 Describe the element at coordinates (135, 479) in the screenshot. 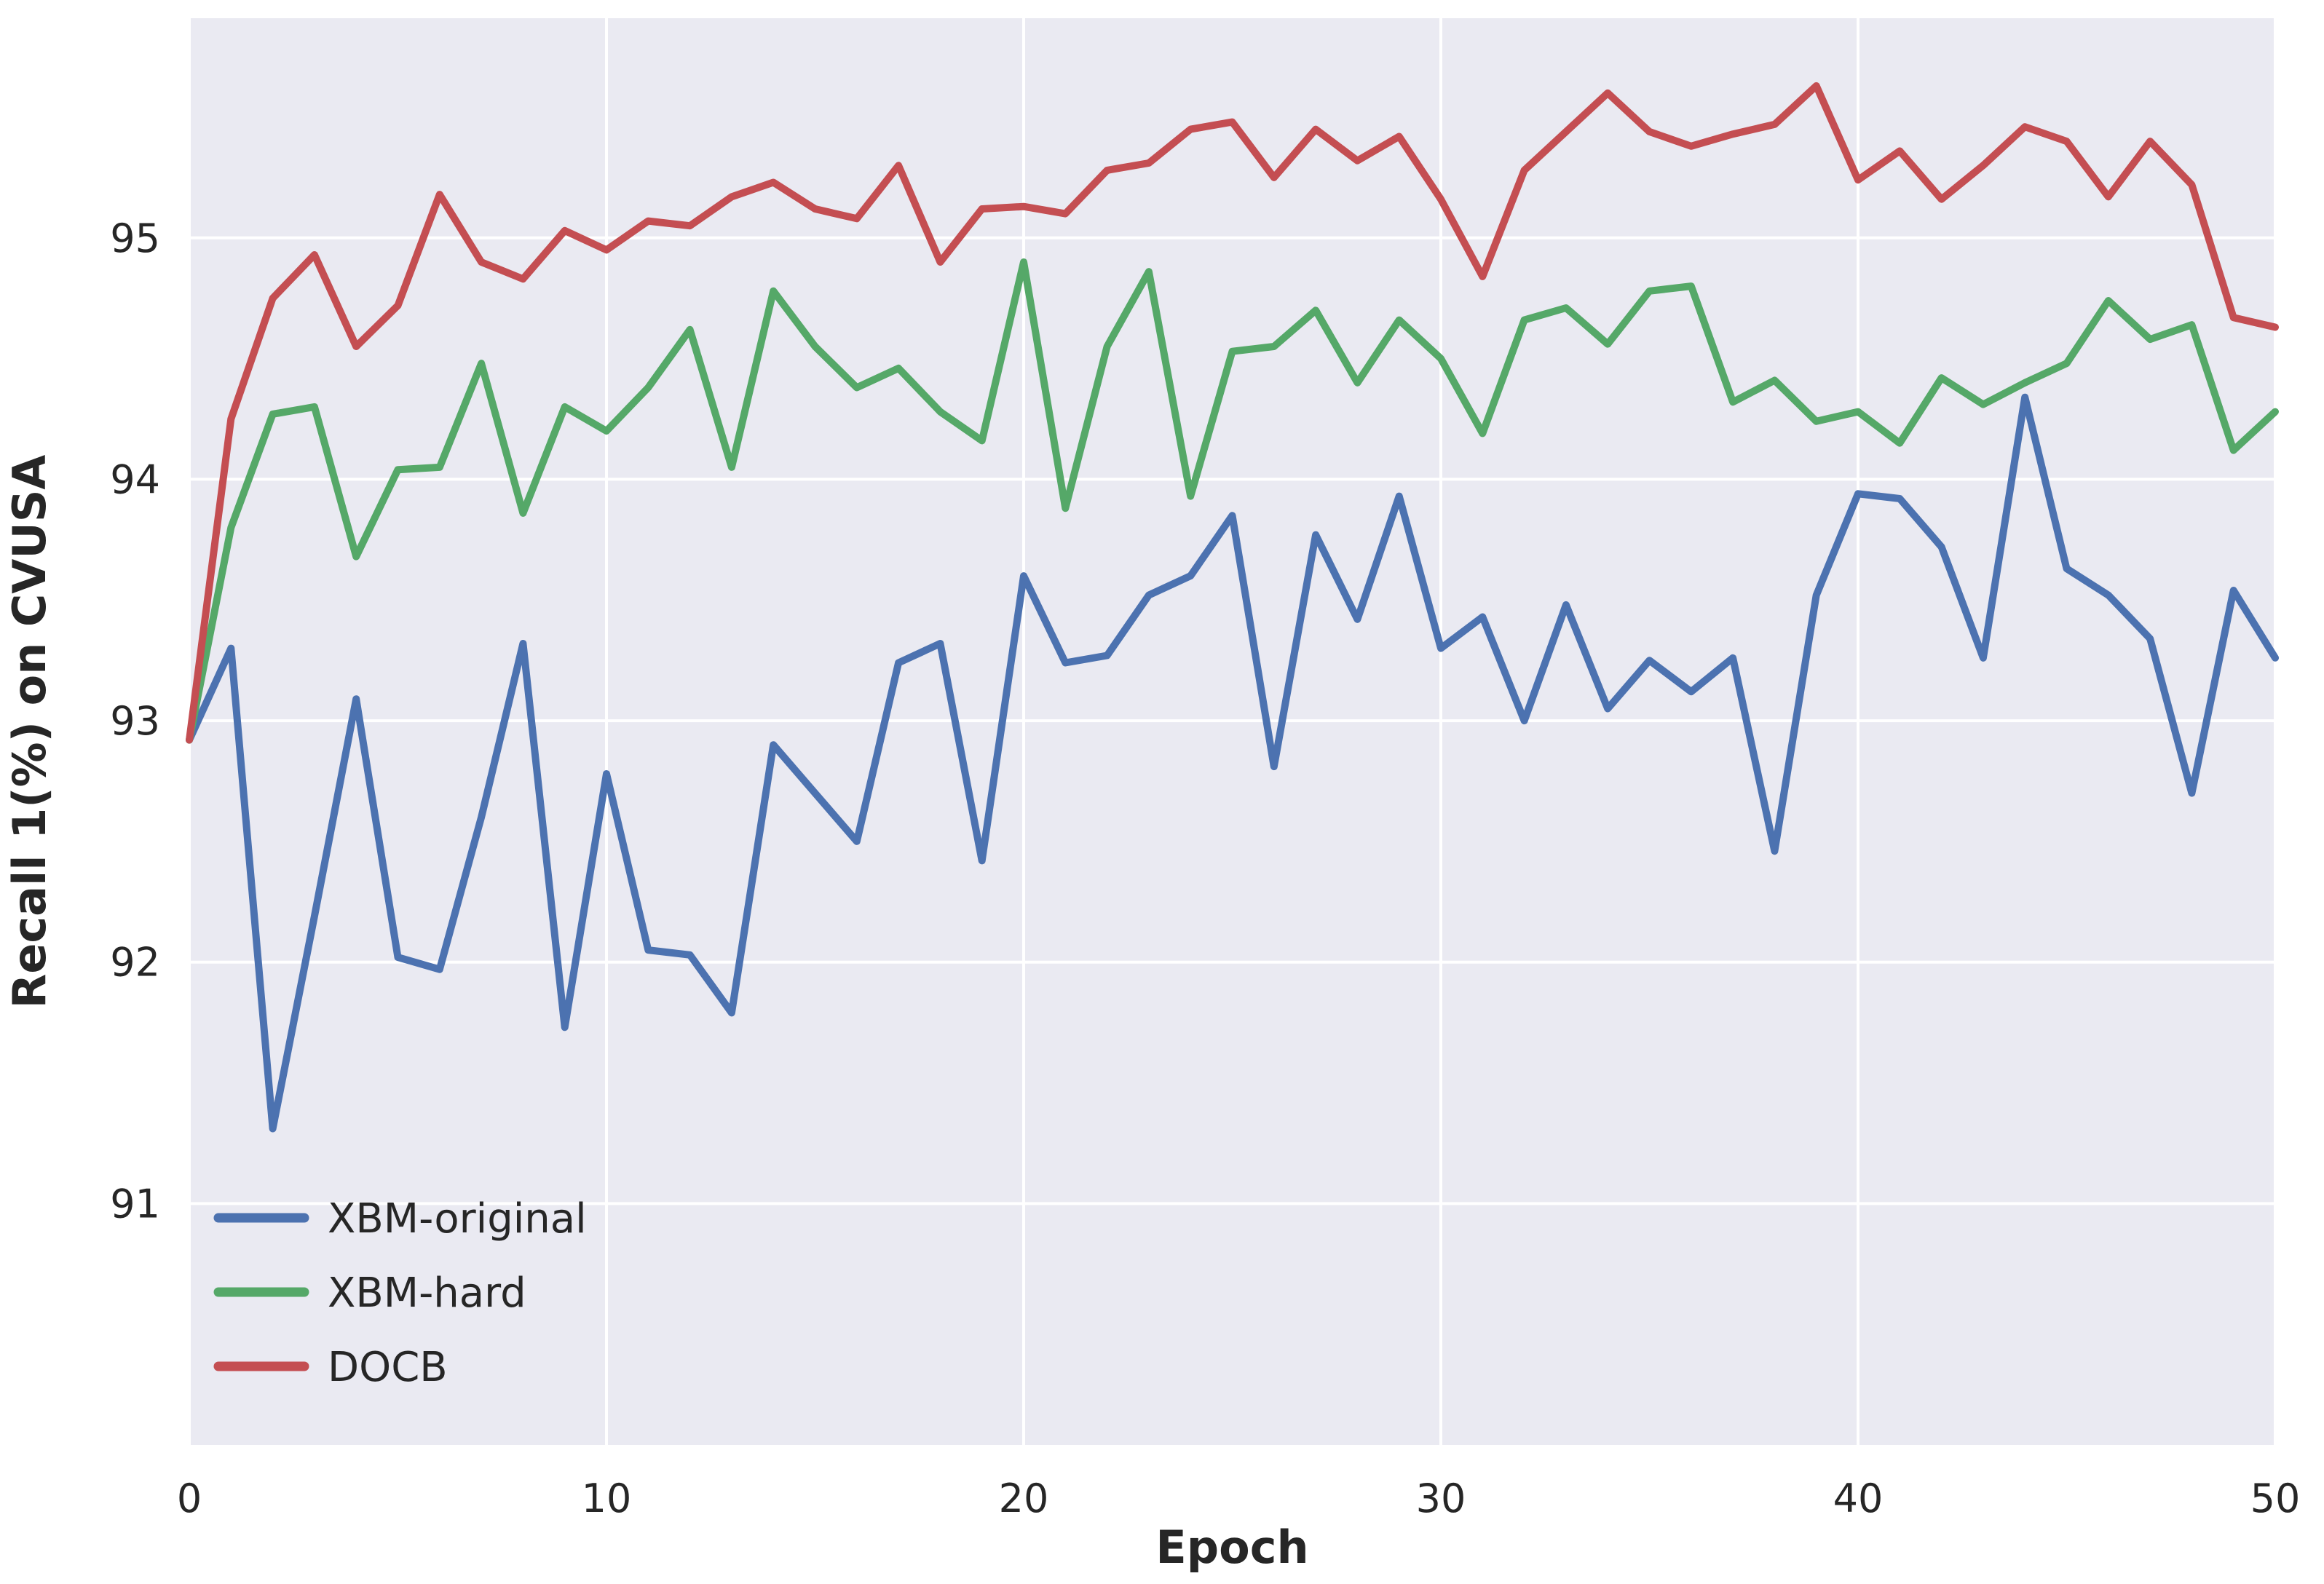

I see `y-tick-label: 94` at that location.